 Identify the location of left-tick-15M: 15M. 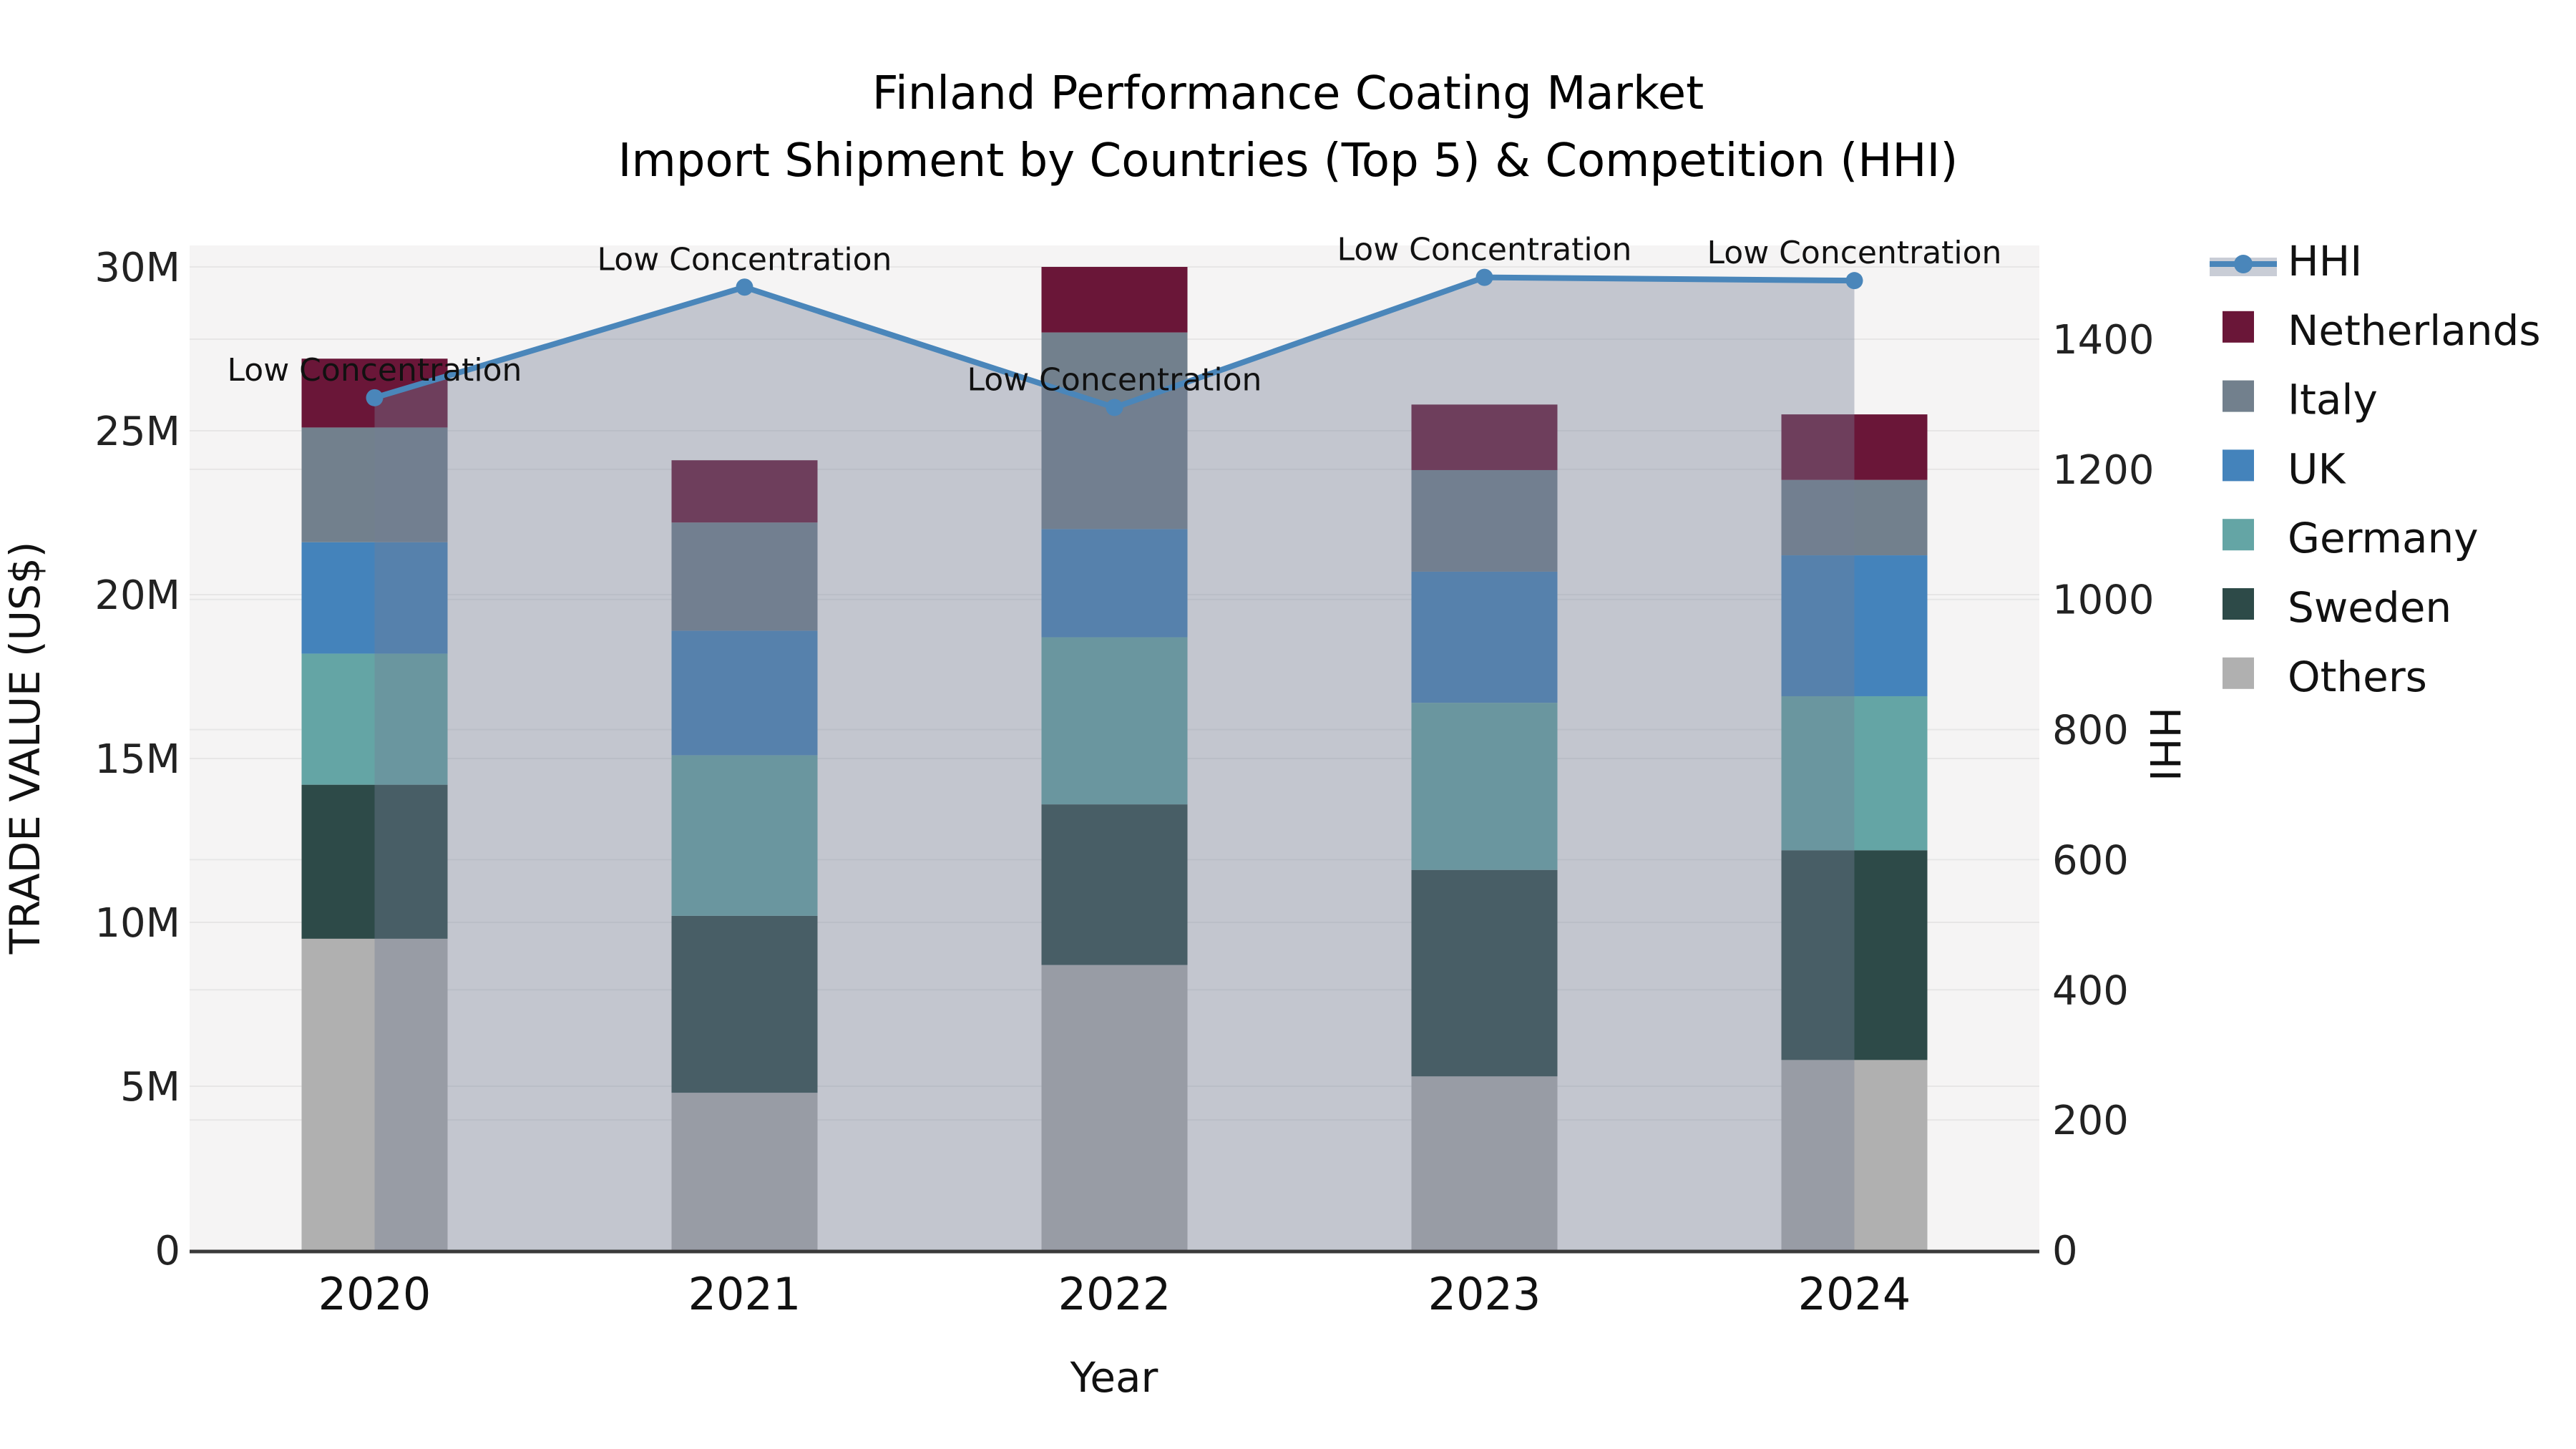
(137, 759).